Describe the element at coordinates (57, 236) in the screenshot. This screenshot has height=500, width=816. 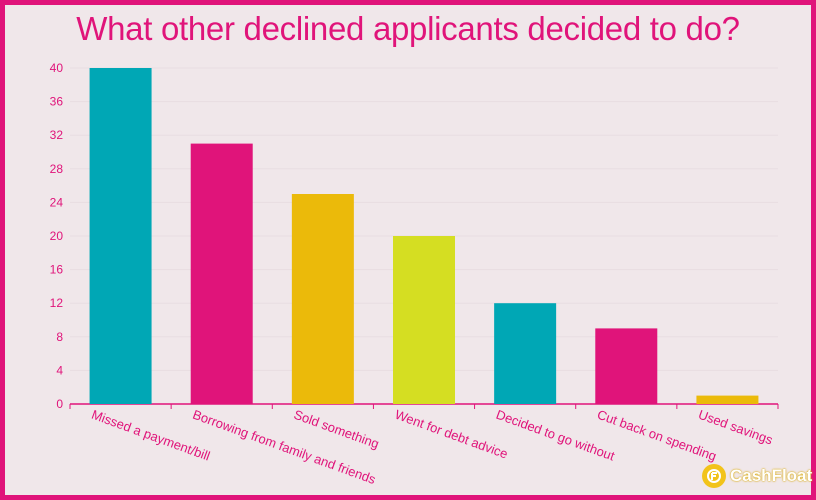
I see `y-tick-label: 20` at that location.